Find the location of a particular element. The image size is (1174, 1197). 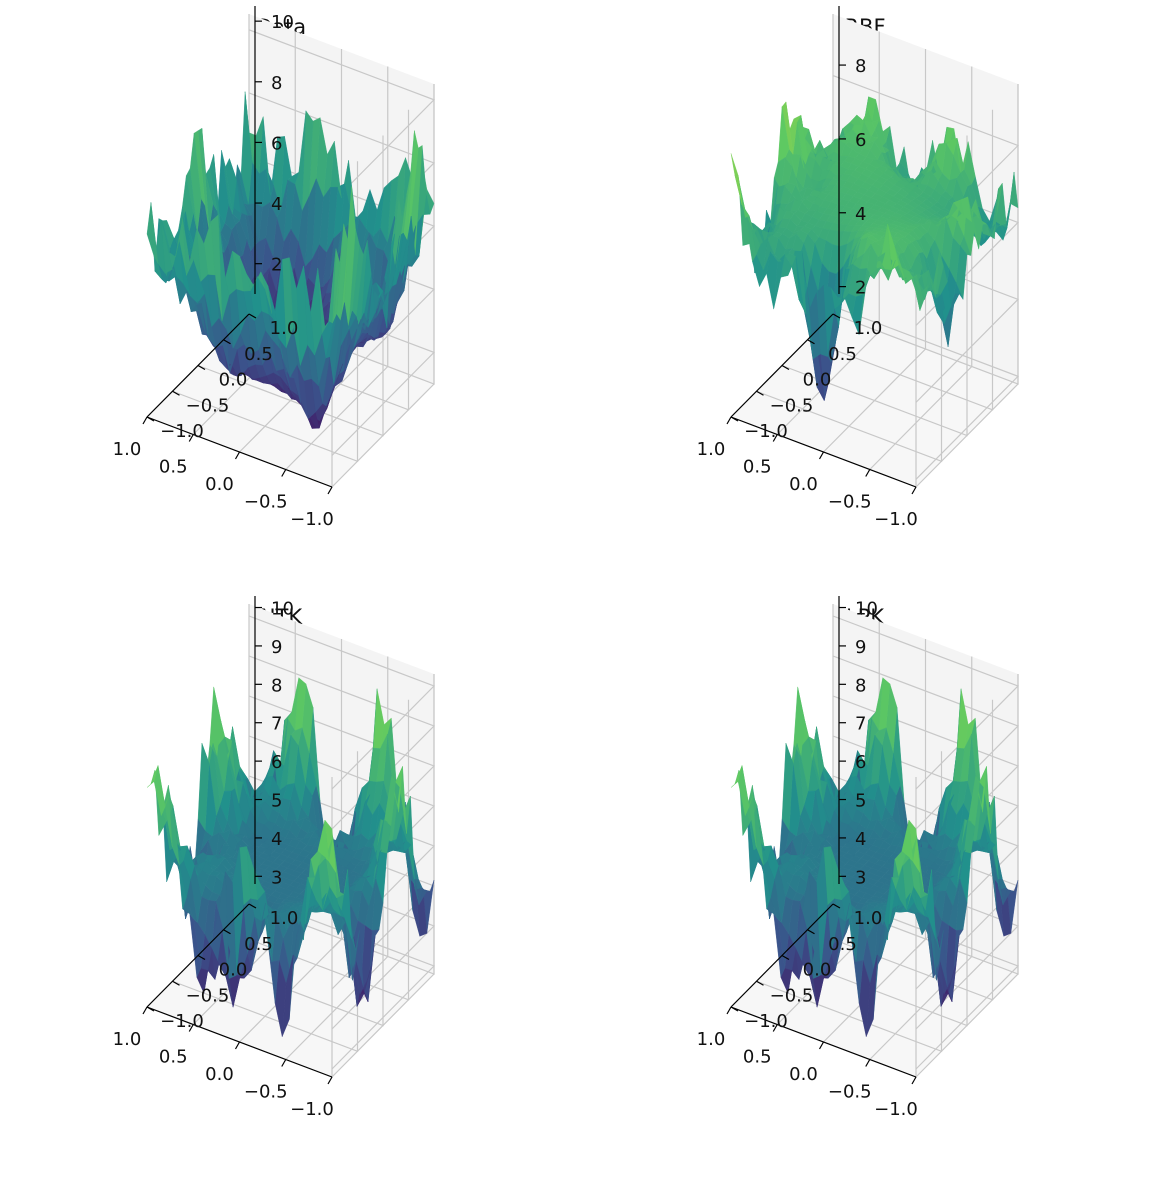

z-tick-label: 2 is located at coordinates (276, 265).